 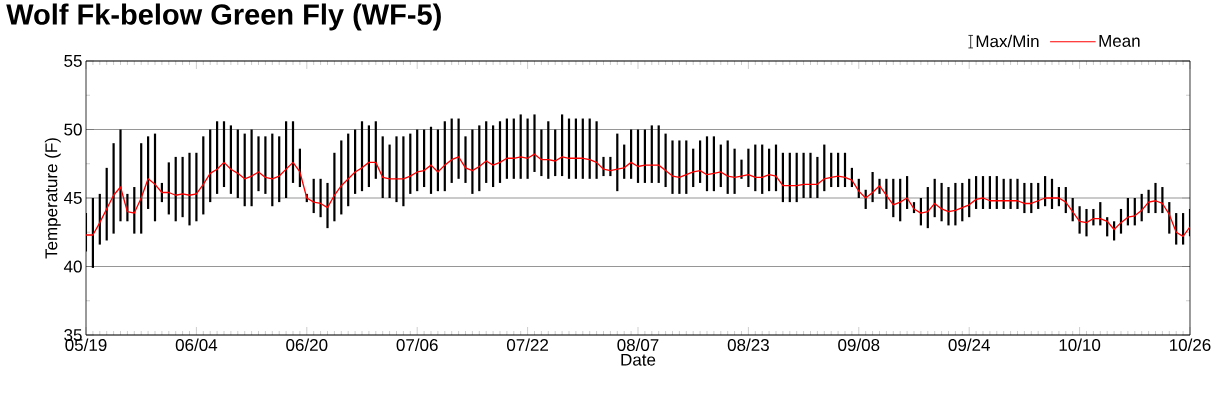 I want to click on x-tick-label: 10/10, so click(x=1080, y=345).